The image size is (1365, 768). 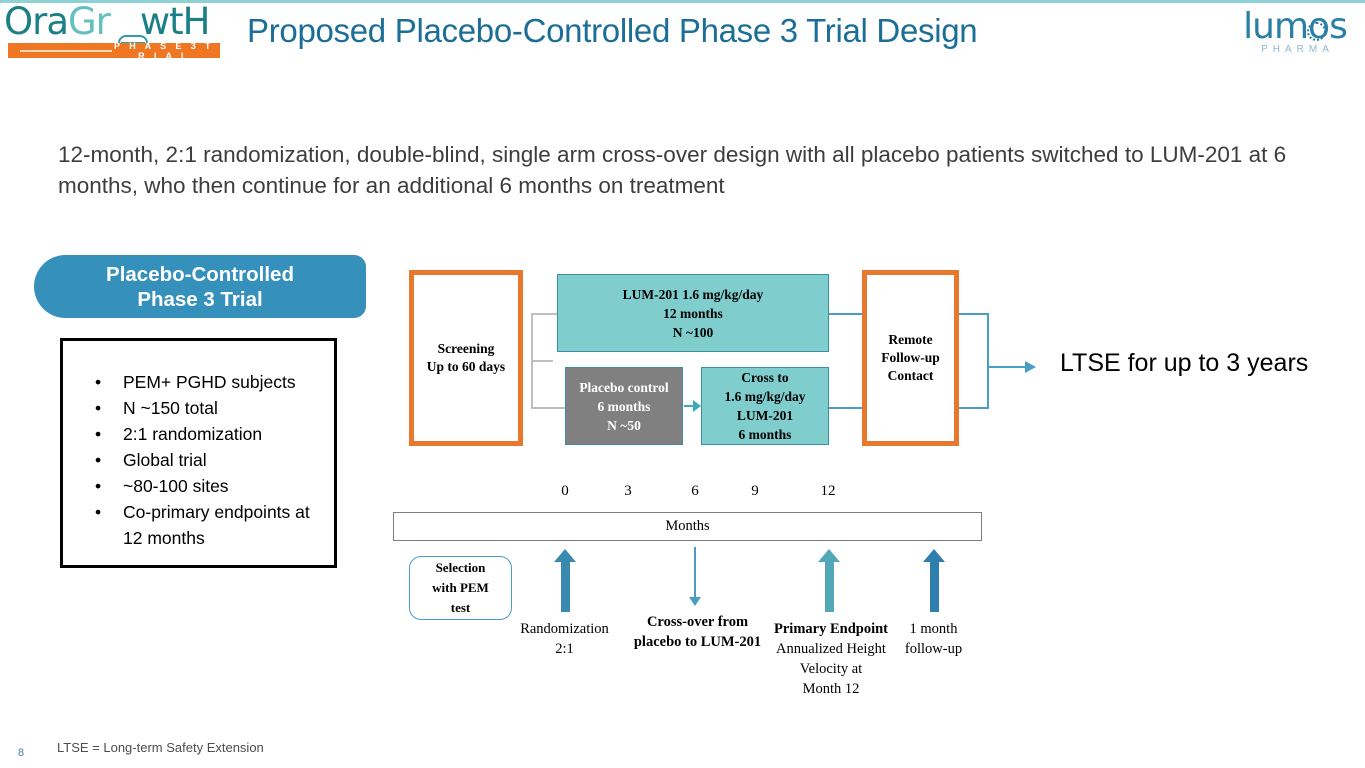 What do you see at coordinates (828, 491) in the screenshot?
I see `timeline-tick-label: 12` at bounding box center [828, 491].